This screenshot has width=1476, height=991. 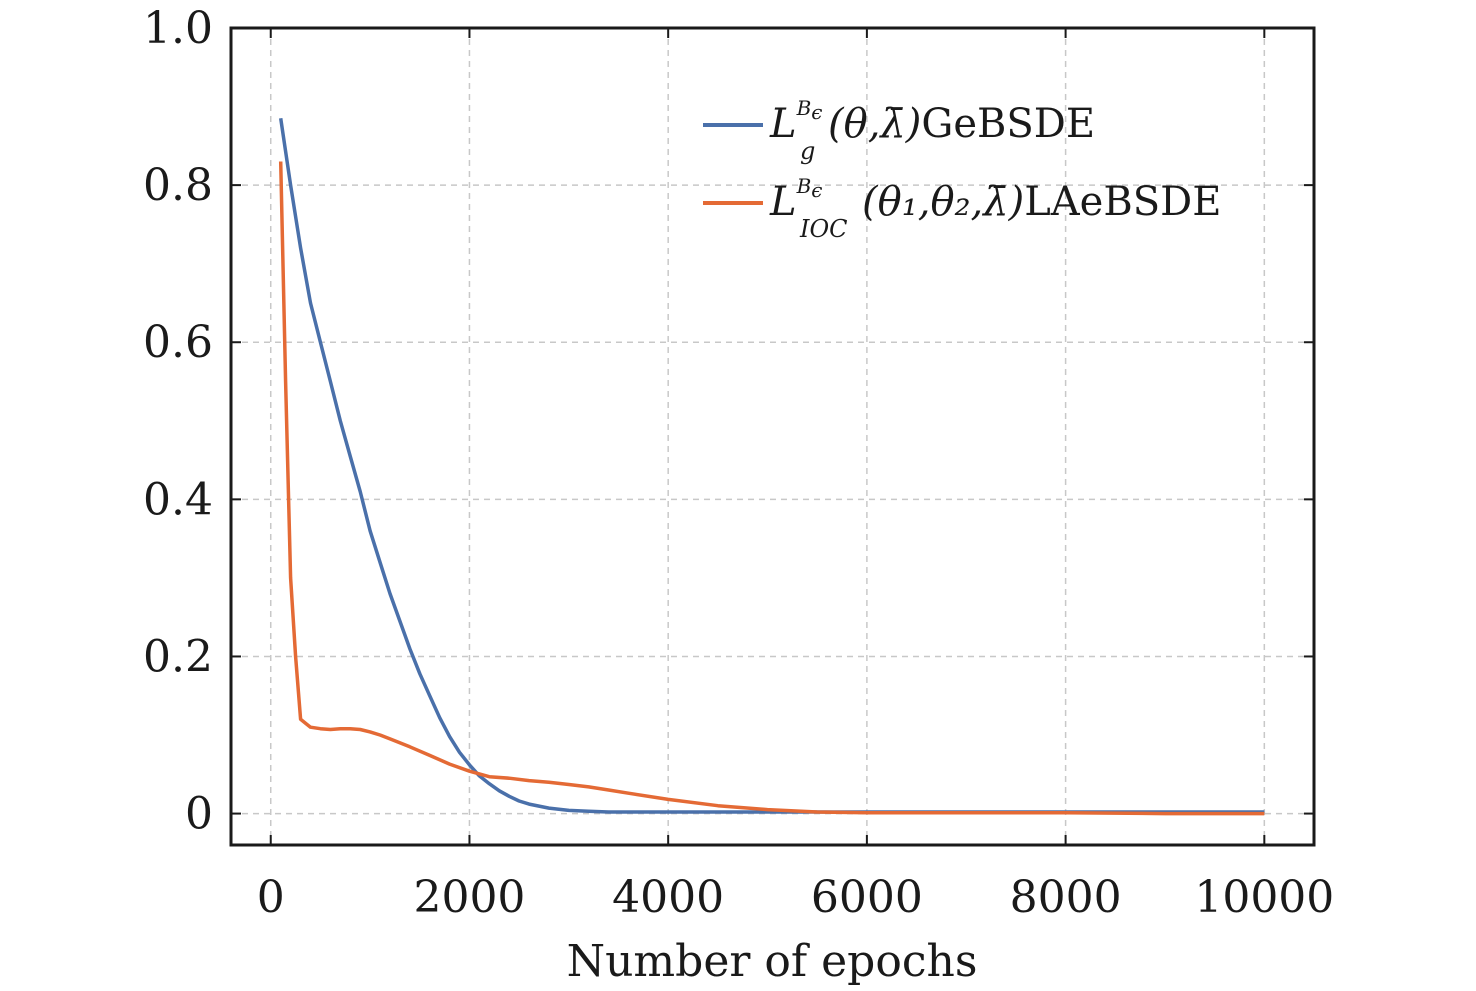 What do you see at coordinates (469, 897) in the screenshot?
I see `x-tick-label: 2000` at bounding box center [469, 897].